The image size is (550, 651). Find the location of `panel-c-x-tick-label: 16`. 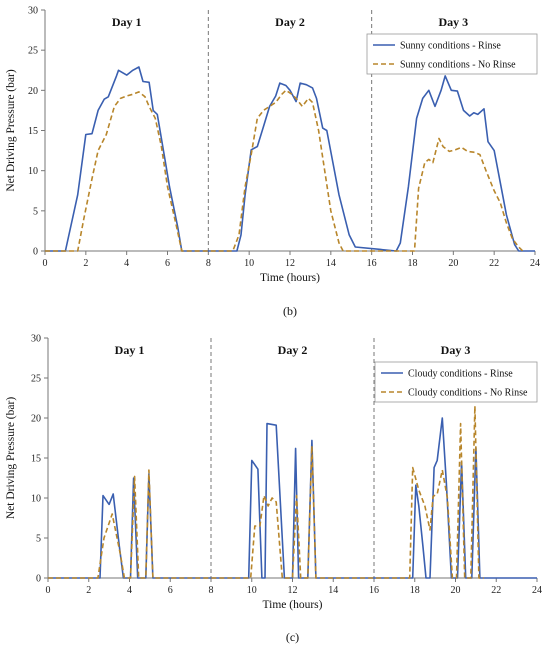

panel-c-x-tick-label: 16 is located at coordinates (374, 590).